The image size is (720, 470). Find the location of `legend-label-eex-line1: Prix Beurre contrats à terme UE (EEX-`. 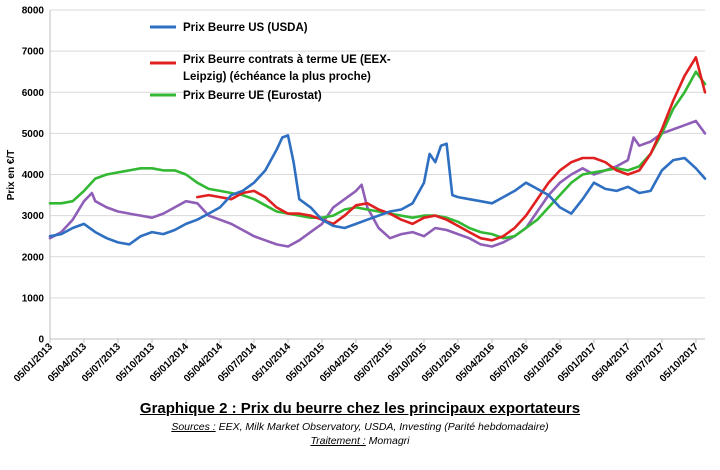

legend-label-eex-line1: Prix Beurre contrats à terme UE (EEX- is located at coordinates (287, 60).